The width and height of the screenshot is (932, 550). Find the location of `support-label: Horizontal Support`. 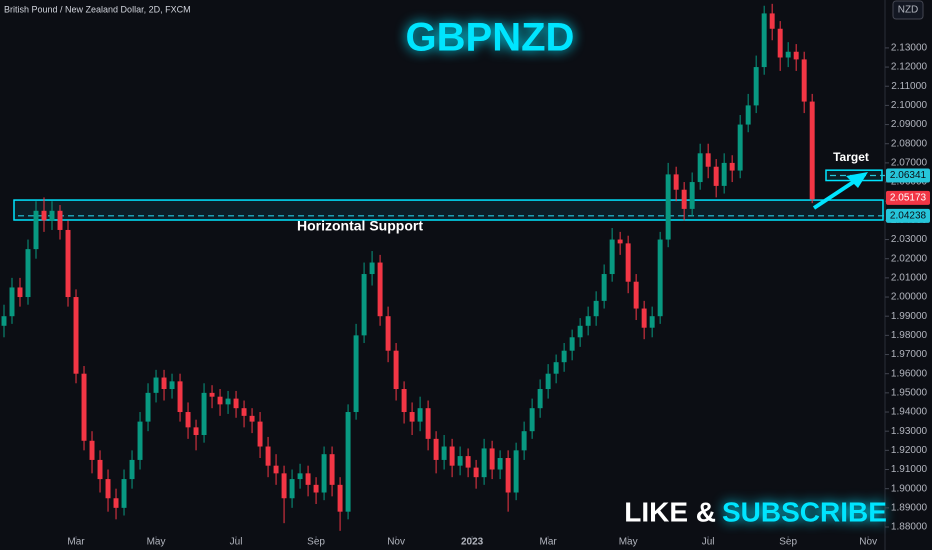

support-label: Horizontal Support is located at coordinates (360, 226).